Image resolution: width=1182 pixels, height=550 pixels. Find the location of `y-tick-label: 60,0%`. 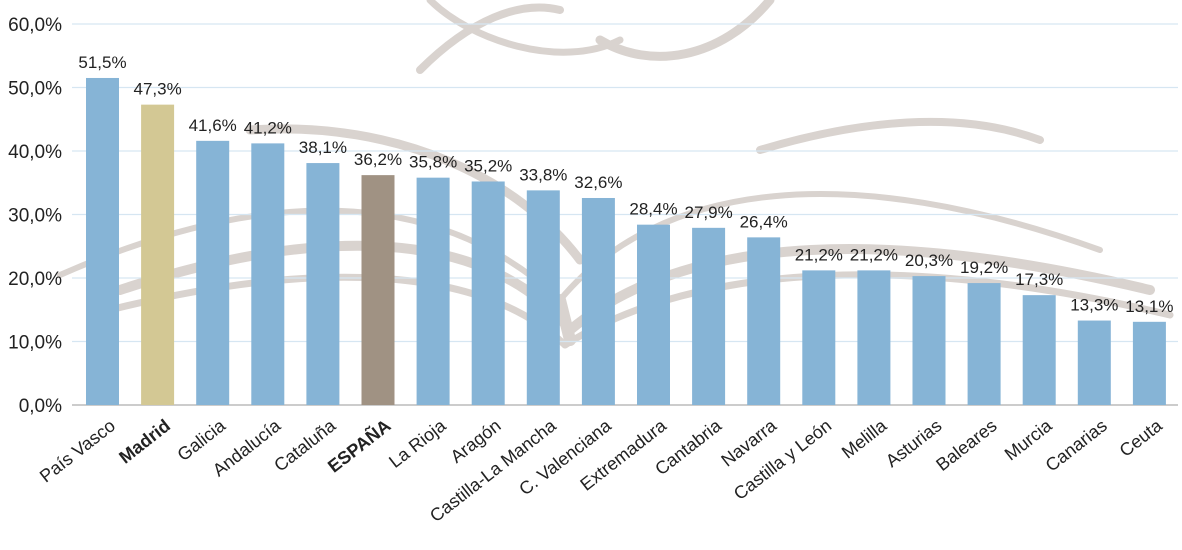

y-tick-label: 60,0% is located at coordinates (35, 25).